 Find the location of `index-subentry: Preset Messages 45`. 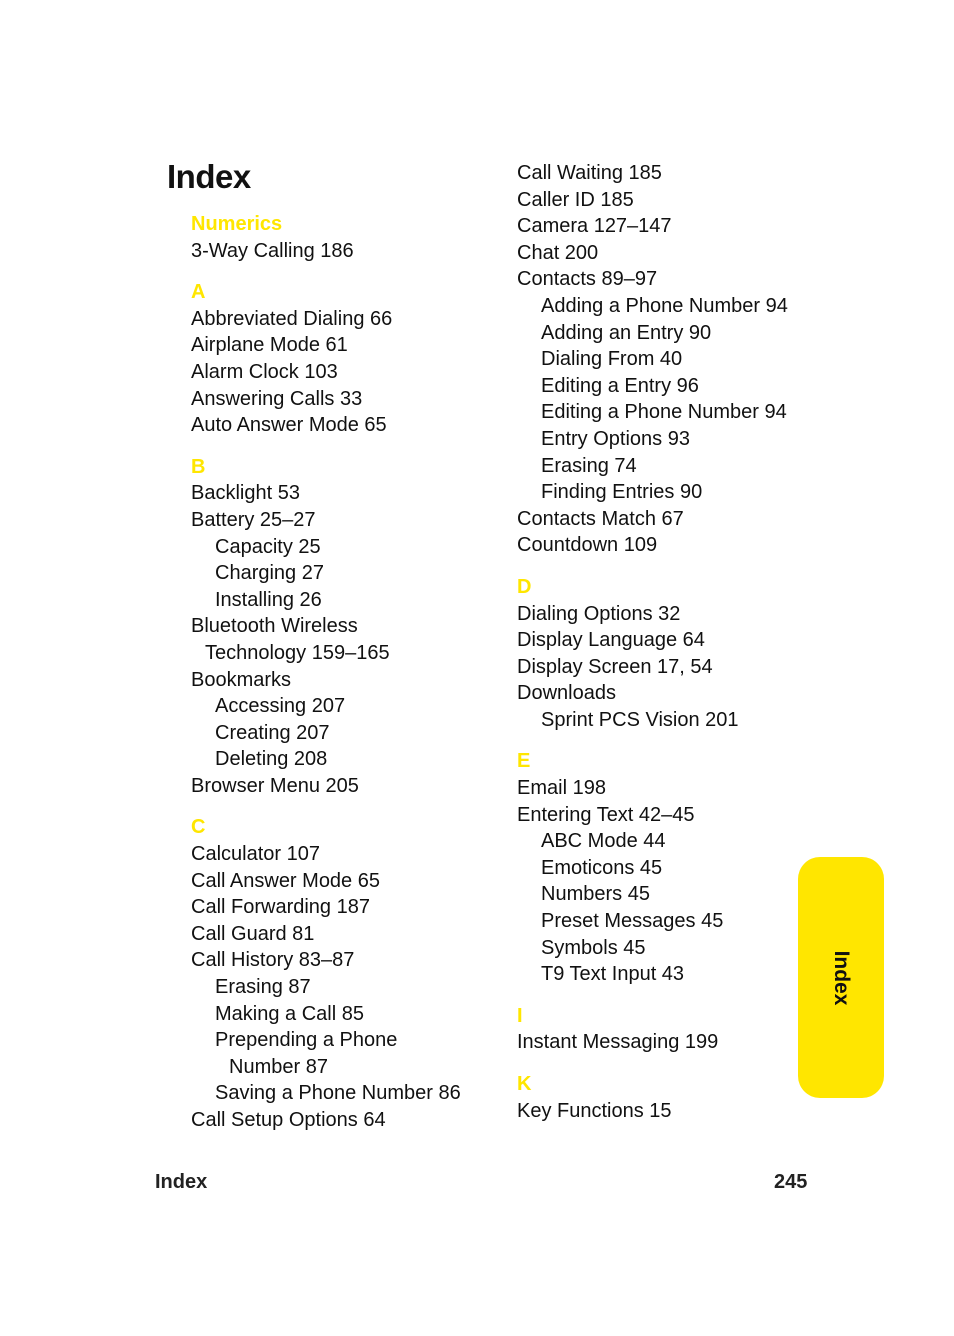

index-subentry: Preset Messages 45 is located at coordinates (632, 921).